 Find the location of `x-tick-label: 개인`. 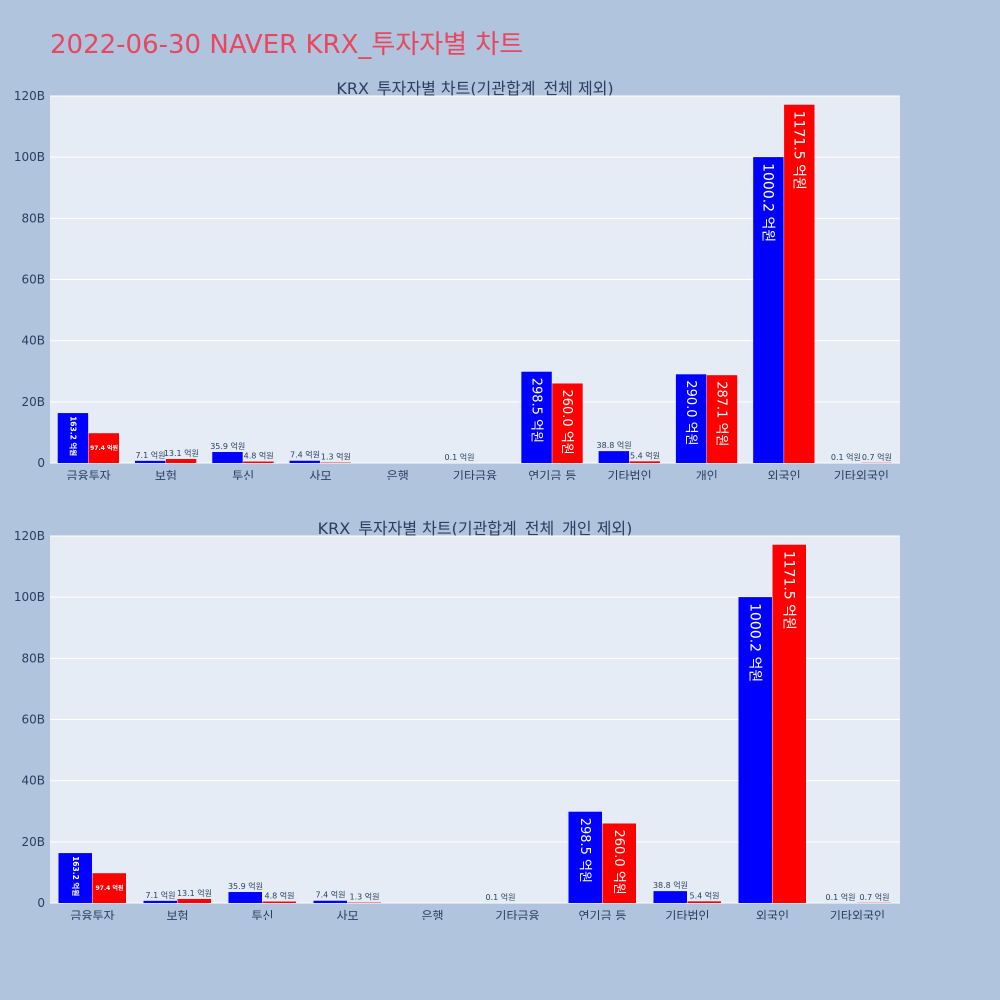

x-tick-label: 개인 is located at coordinates (707, 474).